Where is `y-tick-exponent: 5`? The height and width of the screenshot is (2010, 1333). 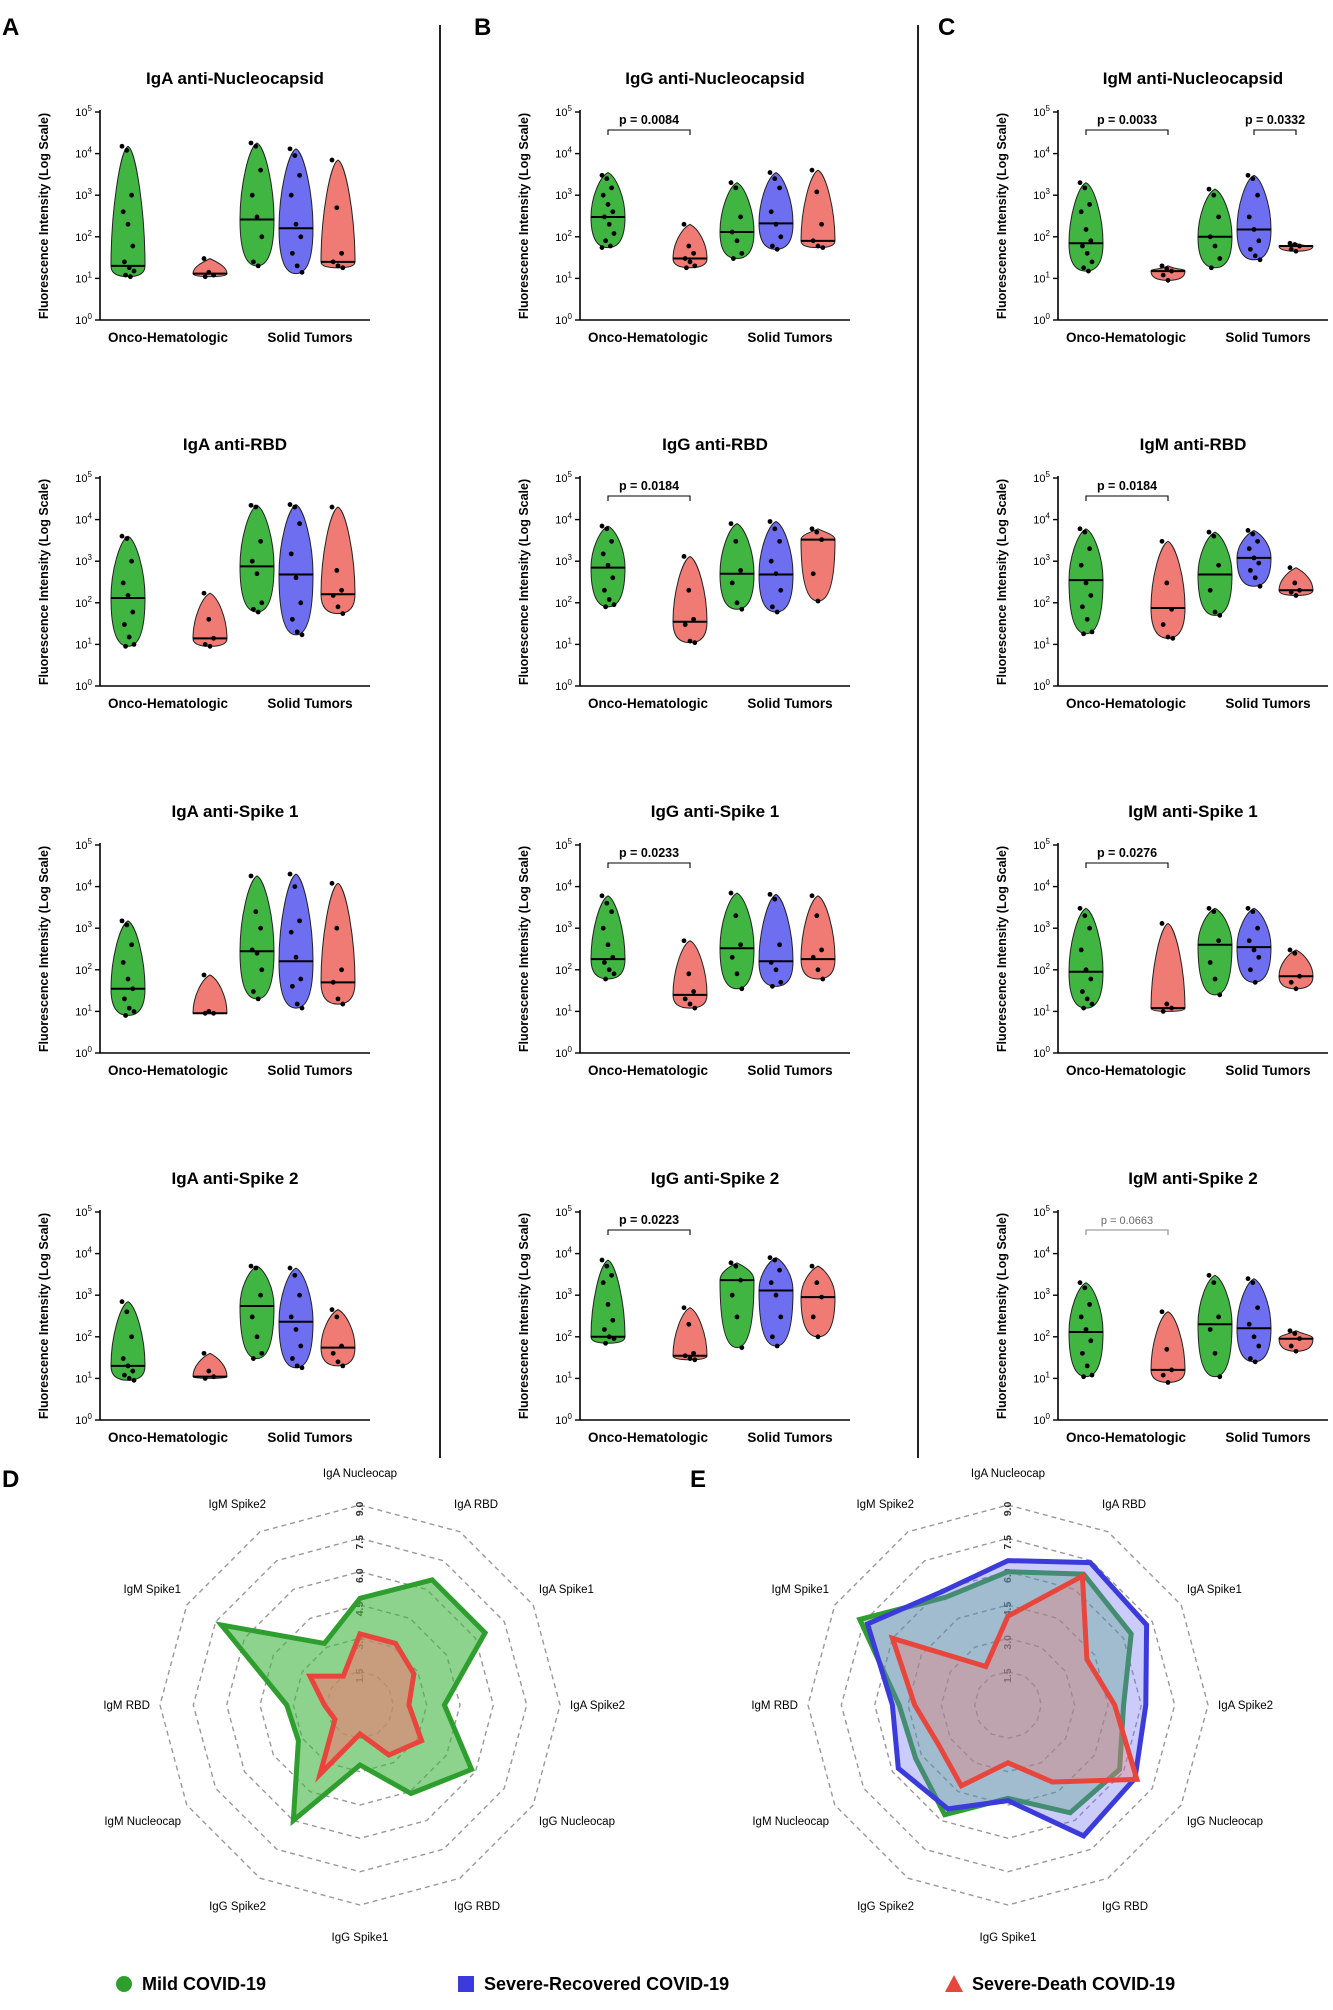 y-tick-exponent: 5 is located at coordinates (90, 1208).